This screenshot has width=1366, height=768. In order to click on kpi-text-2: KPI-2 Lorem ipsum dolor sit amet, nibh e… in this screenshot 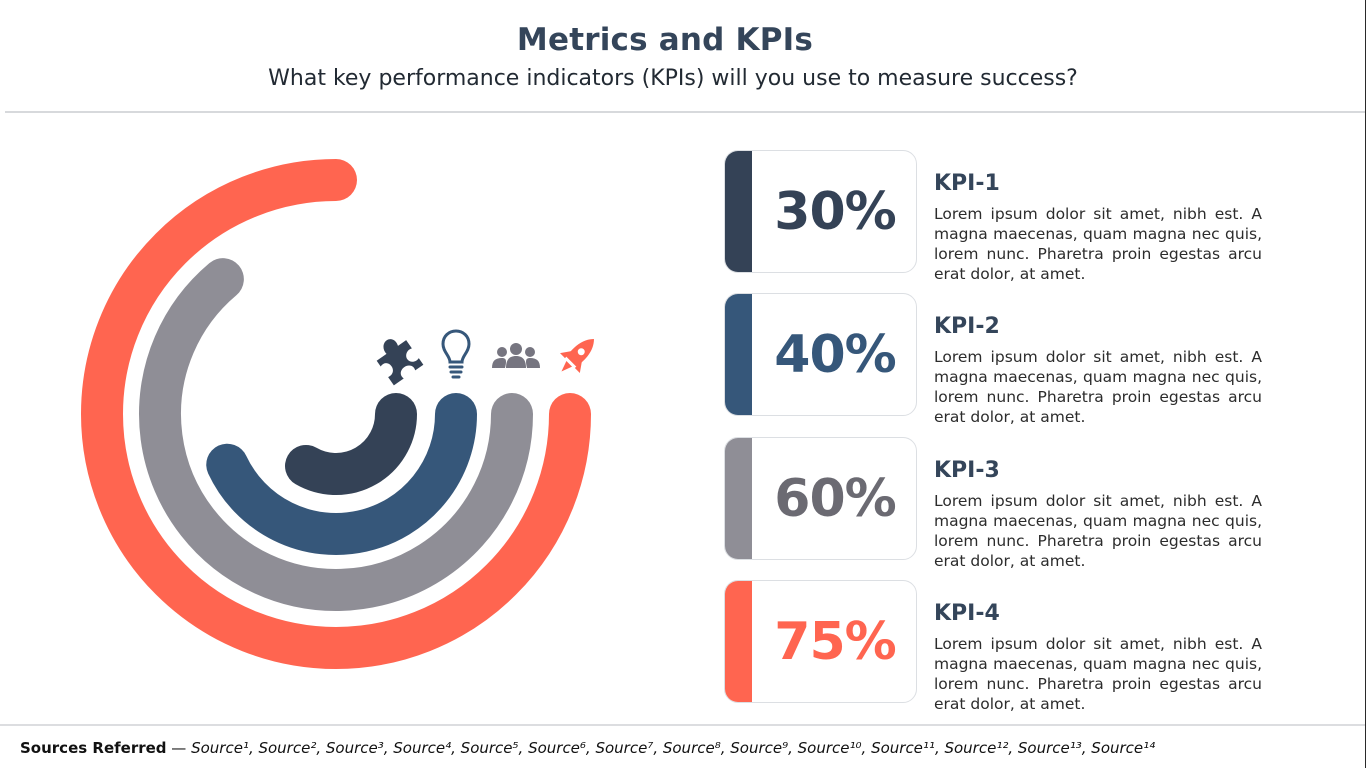, I will do `click(1098, 370)`.